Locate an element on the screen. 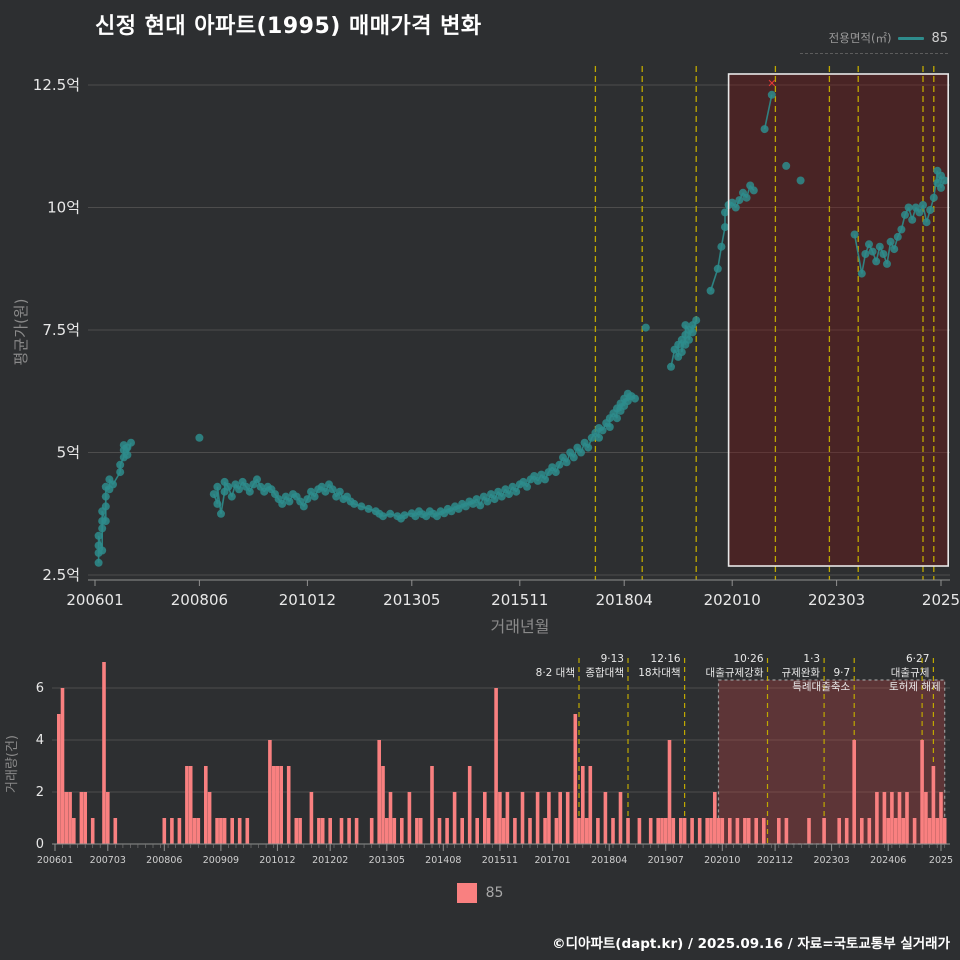 This screenshot has height=960, width=960. header: 신정 현대 아파트(1995) 매매가격 변화 전용면적(㎡) 85 is located at coordinates (480, 27).